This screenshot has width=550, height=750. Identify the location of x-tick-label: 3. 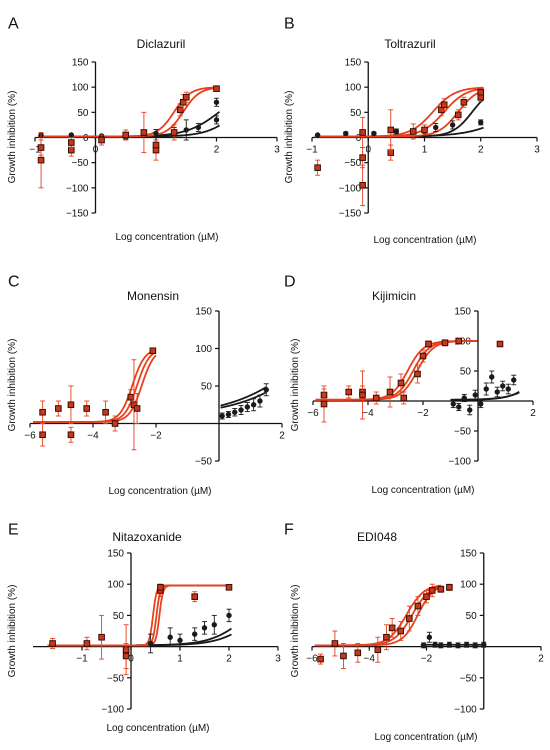
(537, 150).